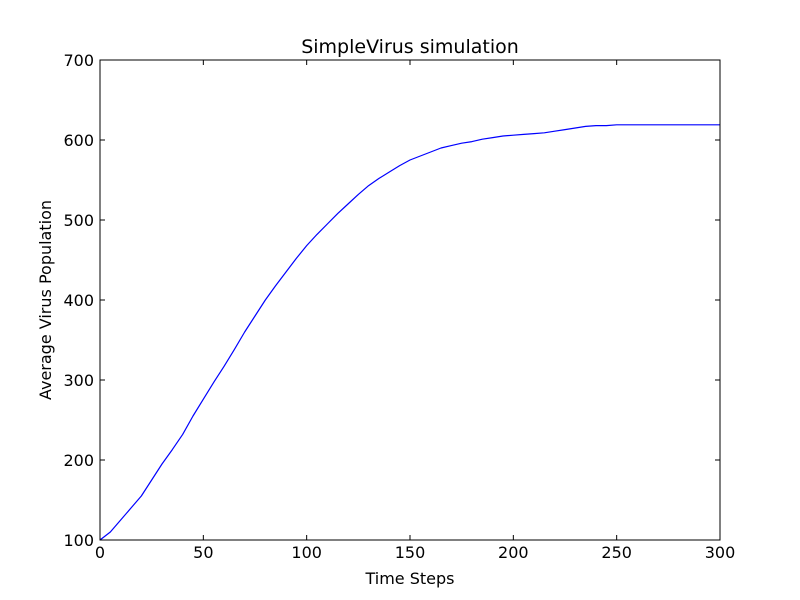 The image size is (800, 600). What do you see at coordinates (306, 552) in the screenshot?
I see `x-tick-label: 100` at bounding box center [306, 552].